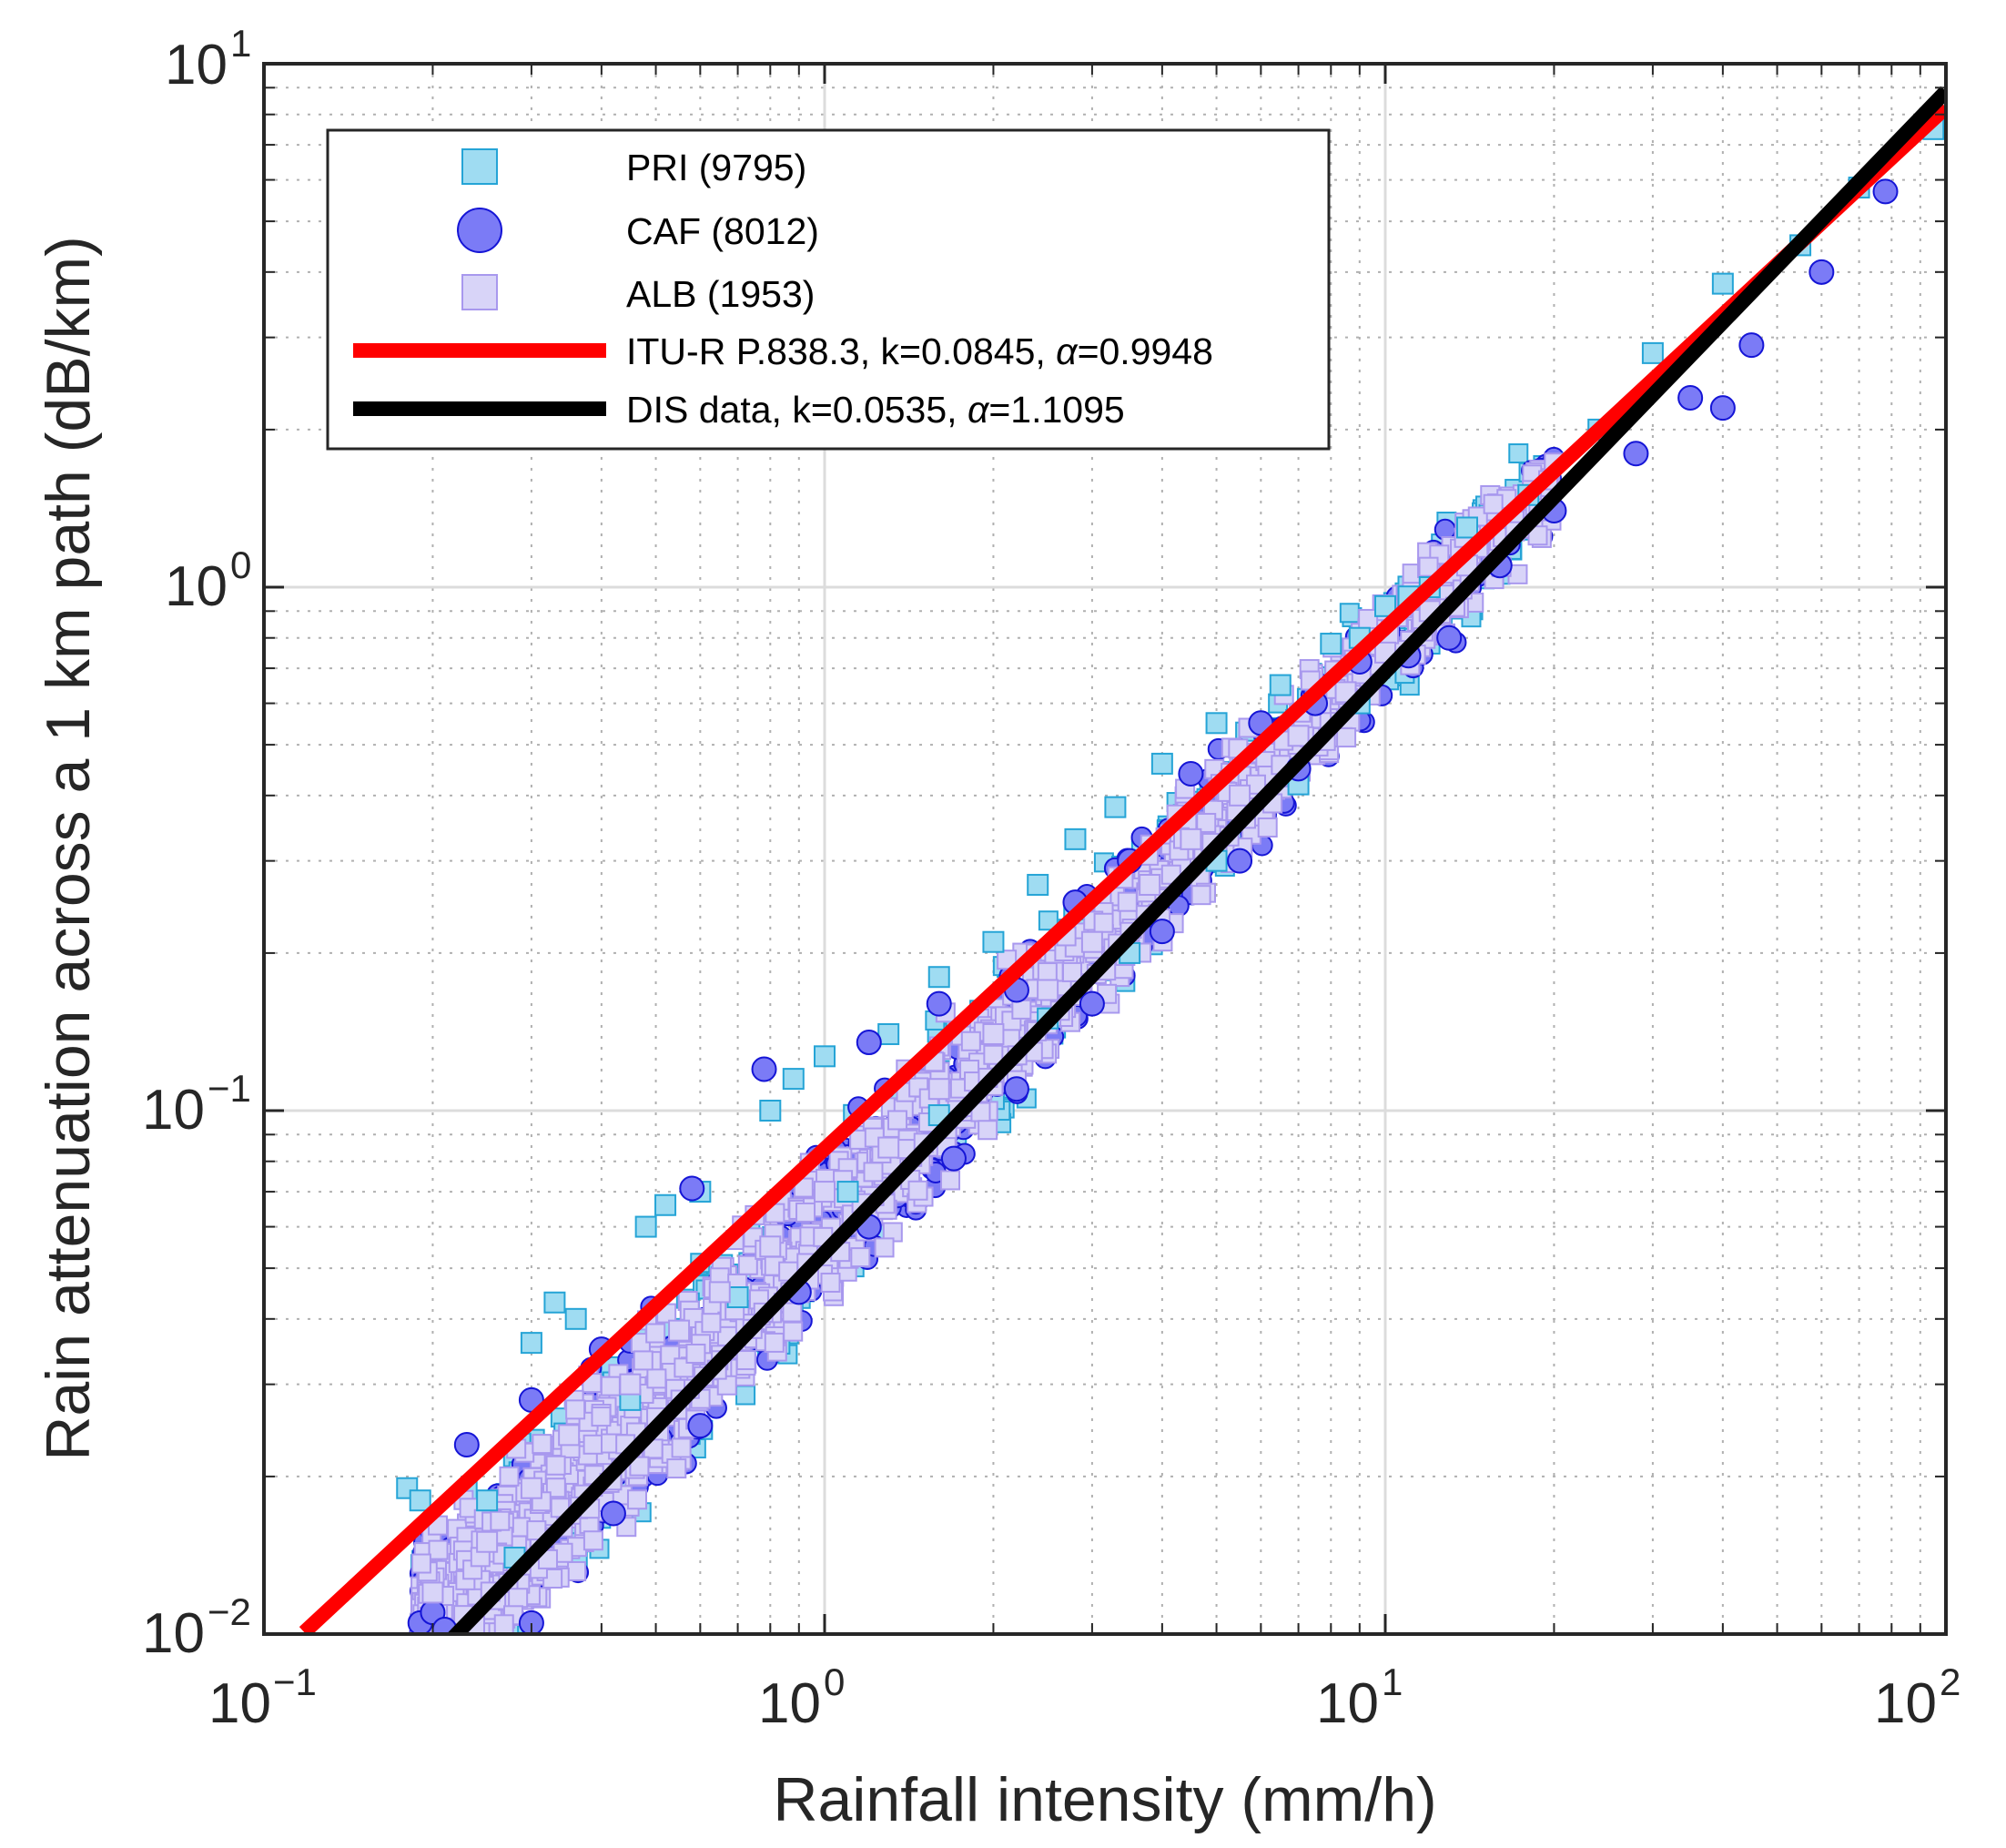 The image size is (2006, 1848). What do you see at coordinates (876, 410) in the screenshot?
I see `legend-label-dis: DIS data, k=0.0535, α=1.1095` at bounding box center [876, 410].